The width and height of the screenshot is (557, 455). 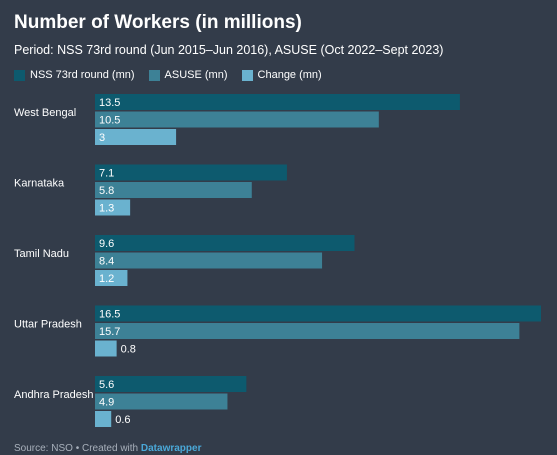 I want to click on legend-item-asuse: ASUSE (mn), so click(x=188, y=75).